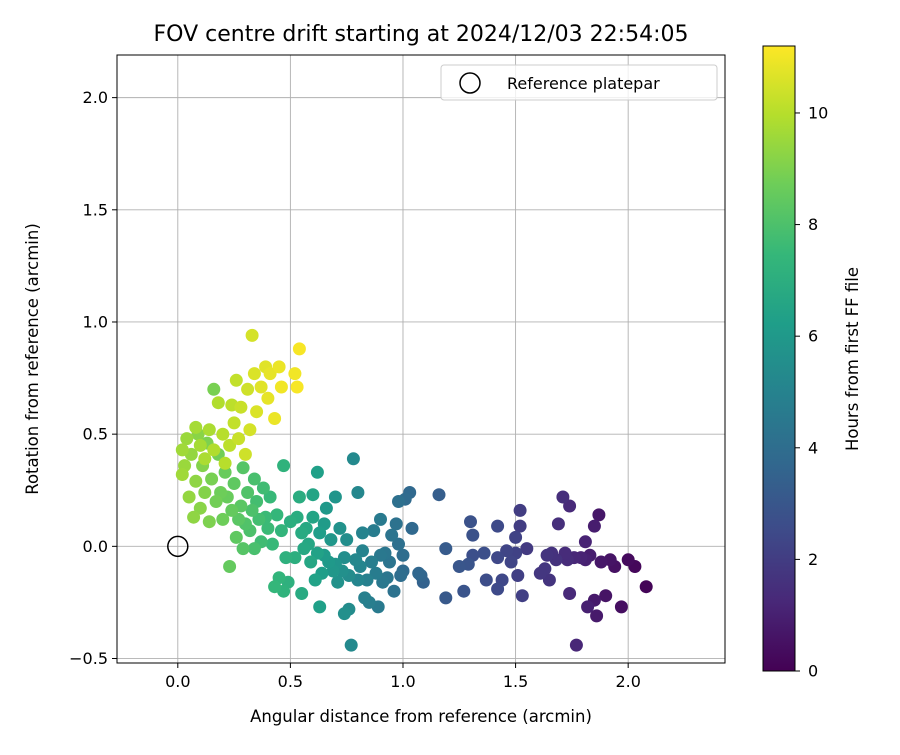  Describe the element at coordinates (813, 224) in the screenshot. I see `colorbar-tick-label: 8` at that location.